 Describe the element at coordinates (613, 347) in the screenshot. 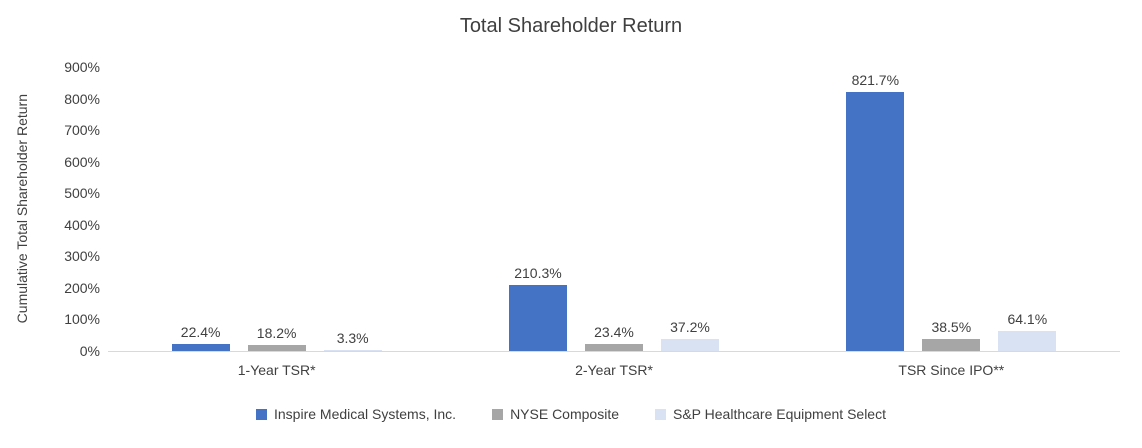

I see `bar-s2-c2` at that location.